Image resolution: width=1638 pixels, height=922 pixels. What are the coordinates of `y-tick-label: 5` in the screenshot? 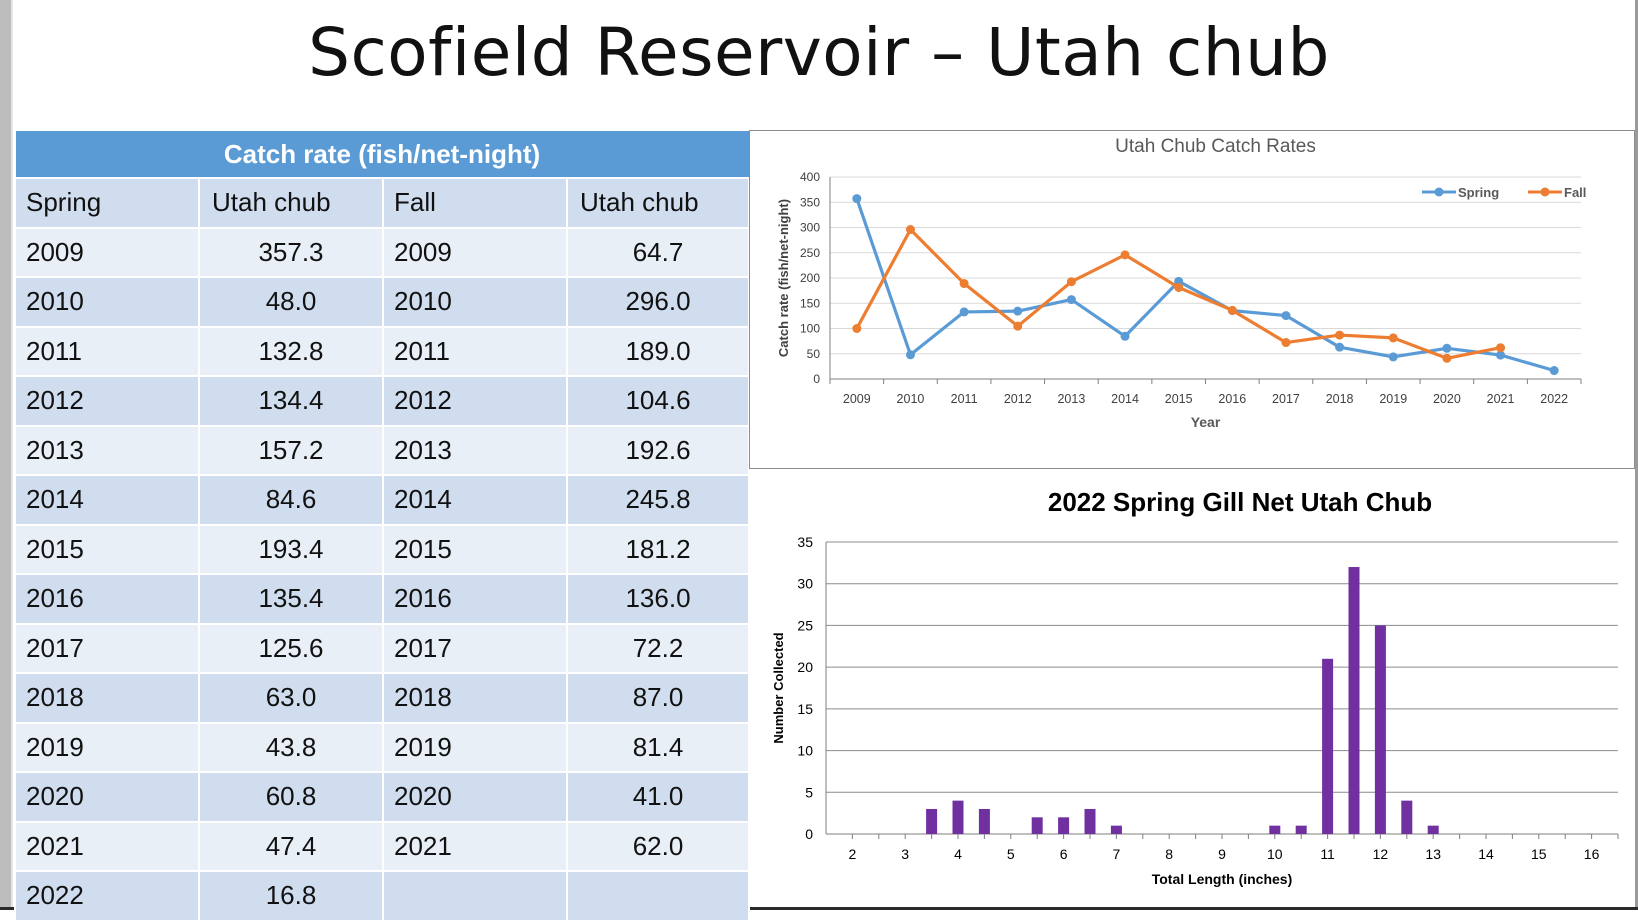 It's located at (809, 792).